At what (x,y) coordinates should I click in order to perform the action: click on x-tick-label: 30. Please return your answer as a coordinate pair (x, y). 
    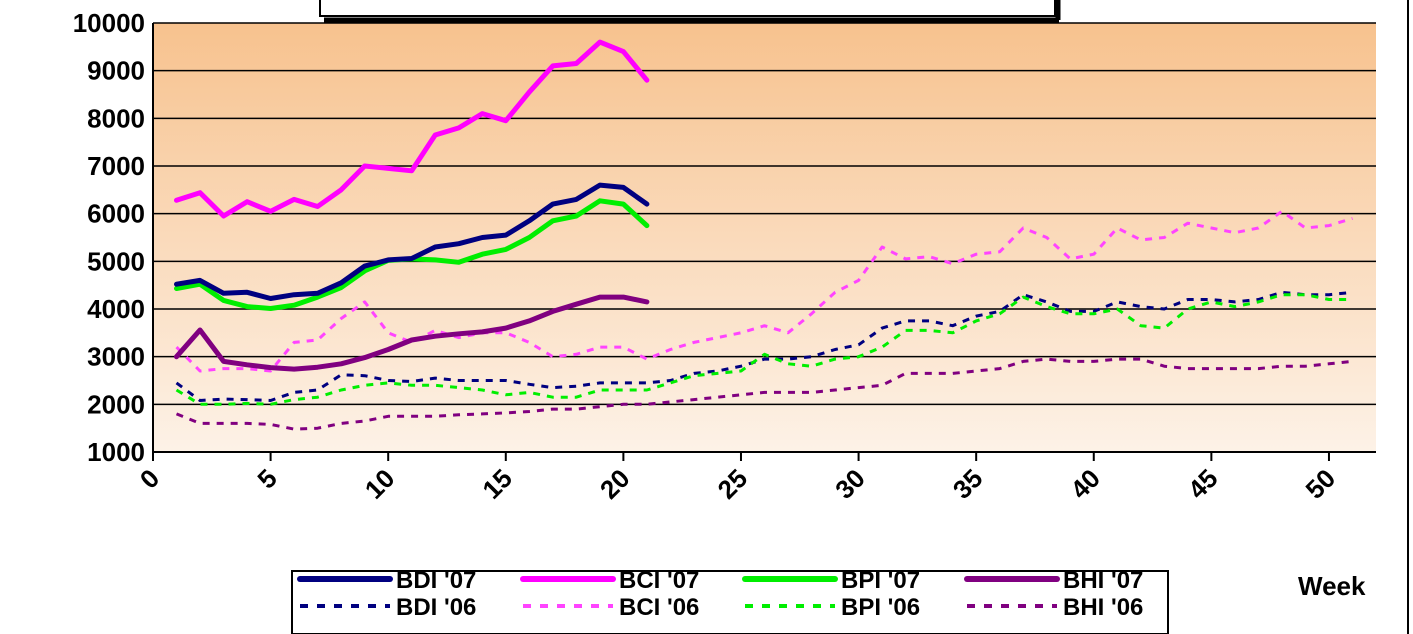
    Looking at the image, I should click on (850, 484).